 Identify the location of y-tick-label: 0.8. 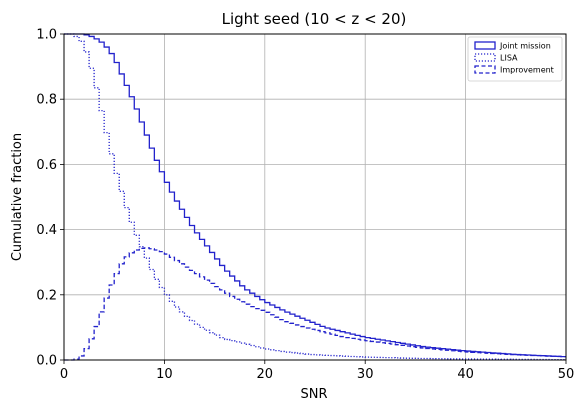
(46, 100).